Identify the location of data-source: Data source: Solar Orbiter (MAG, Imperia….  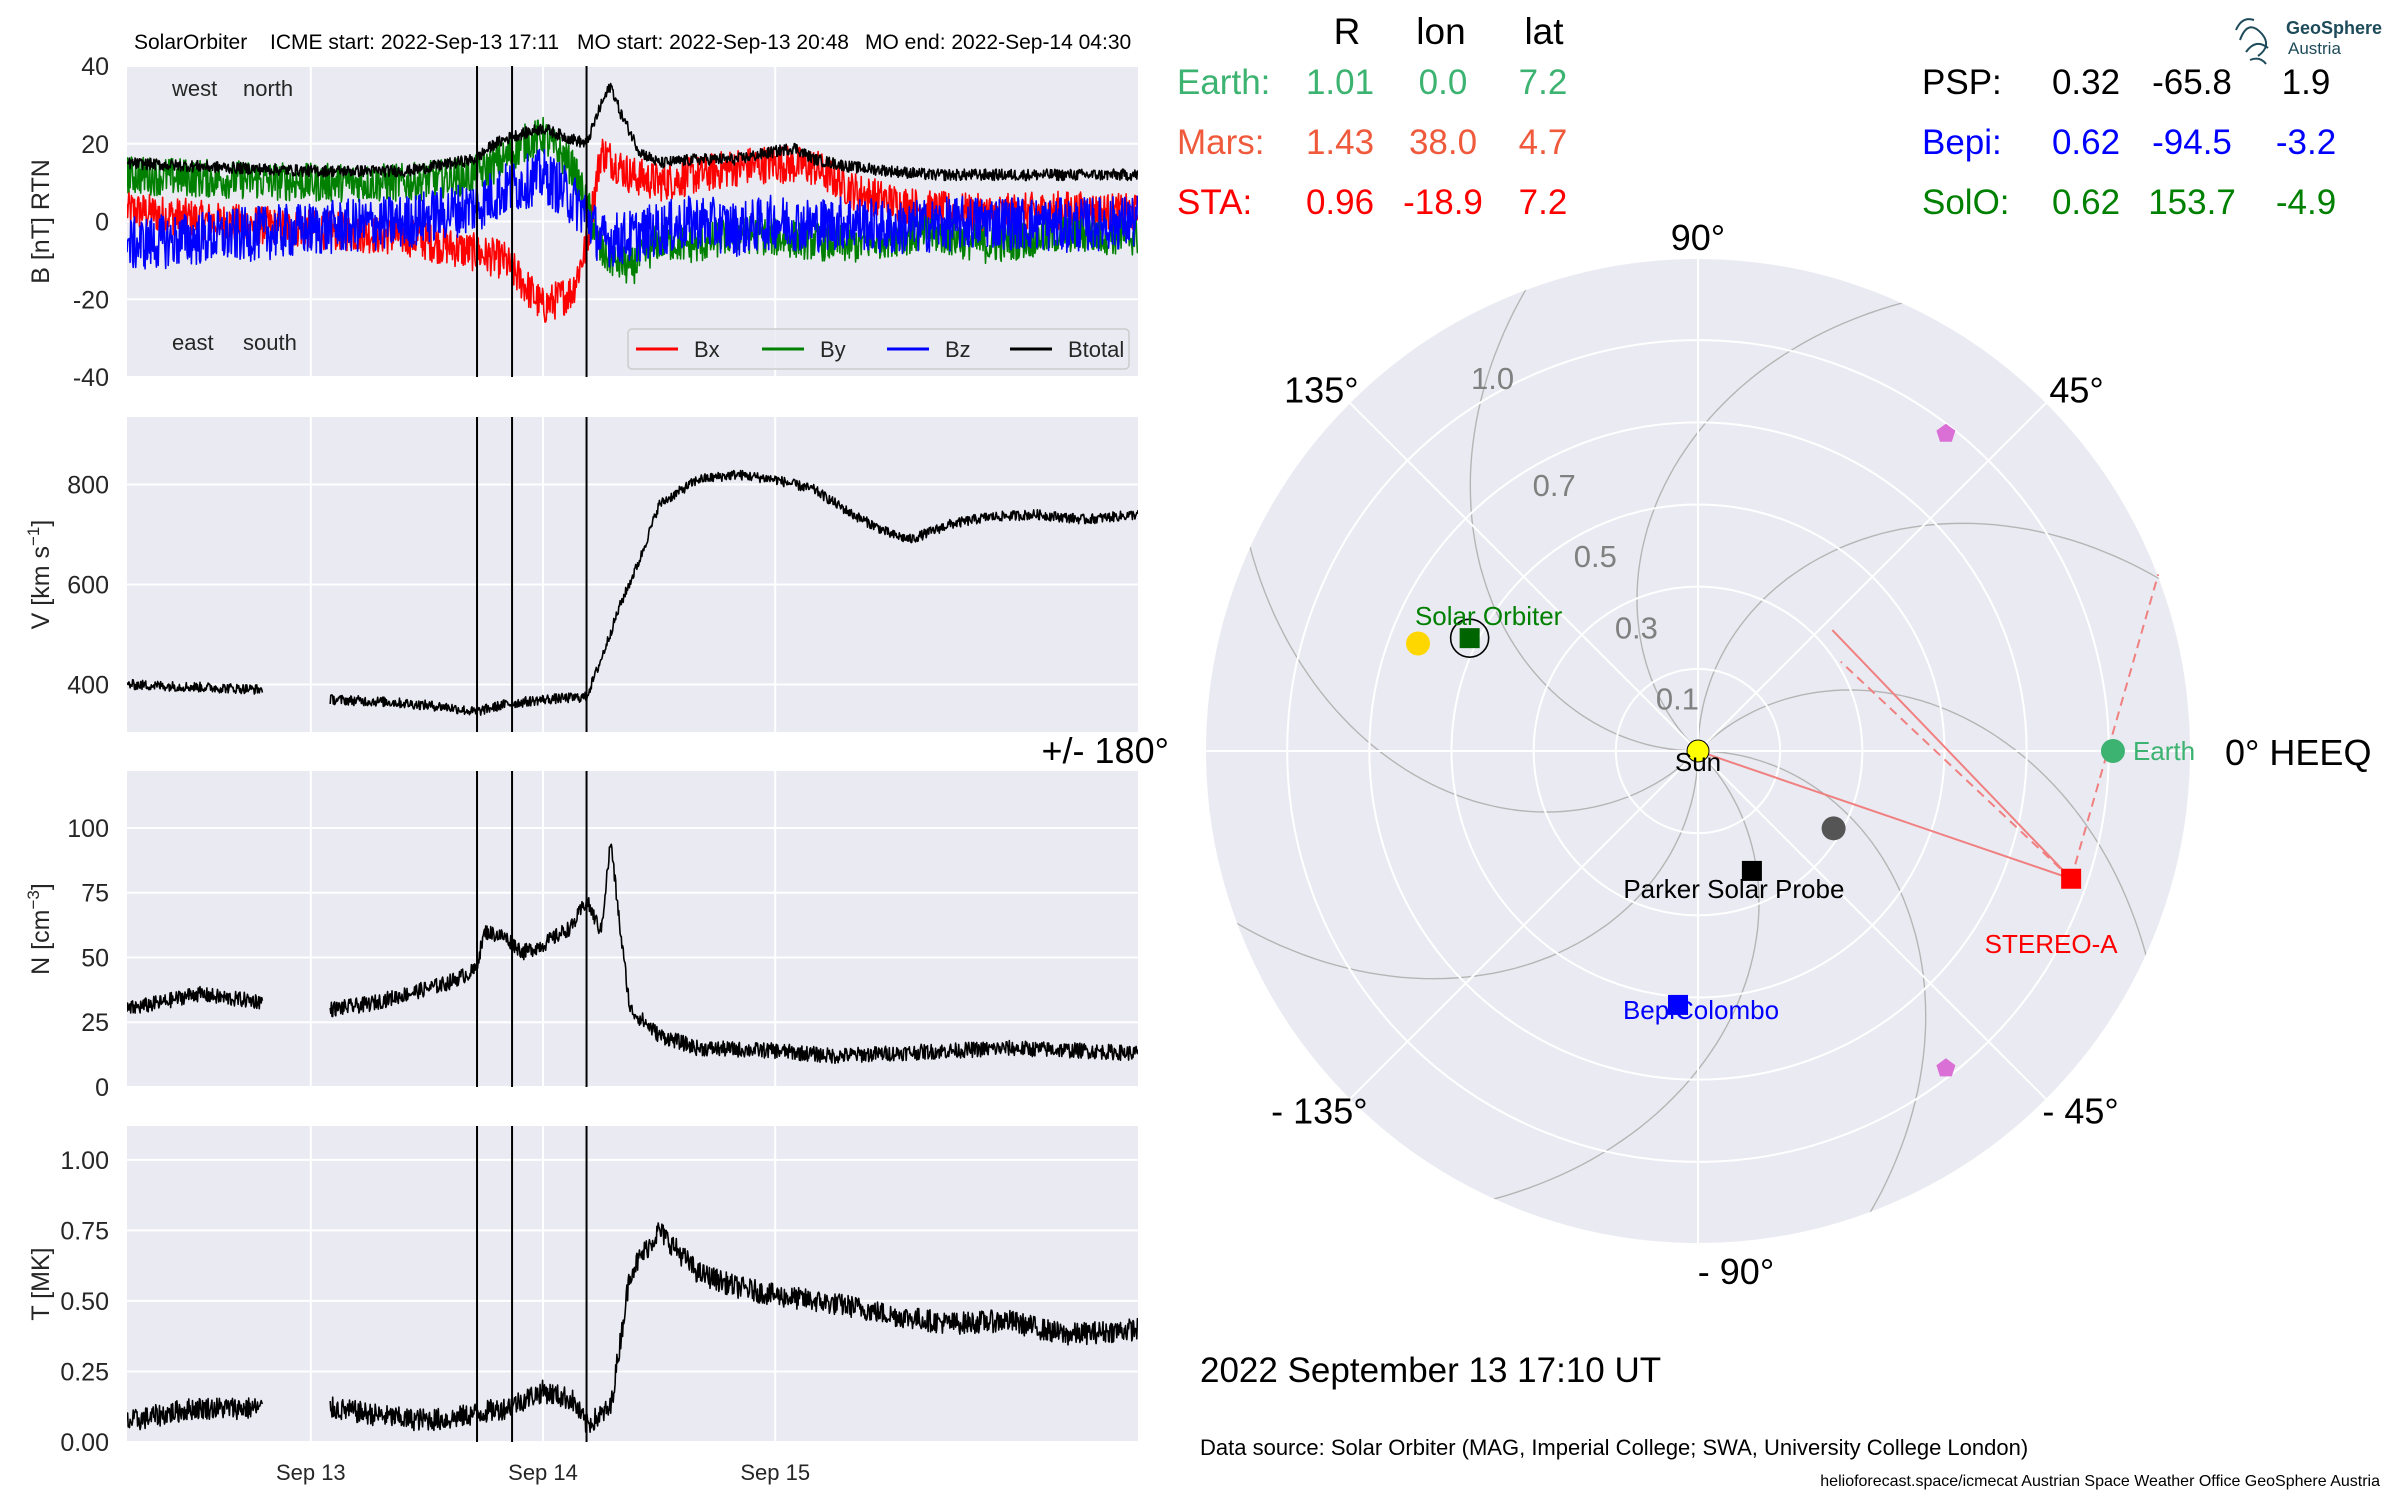
(1614, 1447).